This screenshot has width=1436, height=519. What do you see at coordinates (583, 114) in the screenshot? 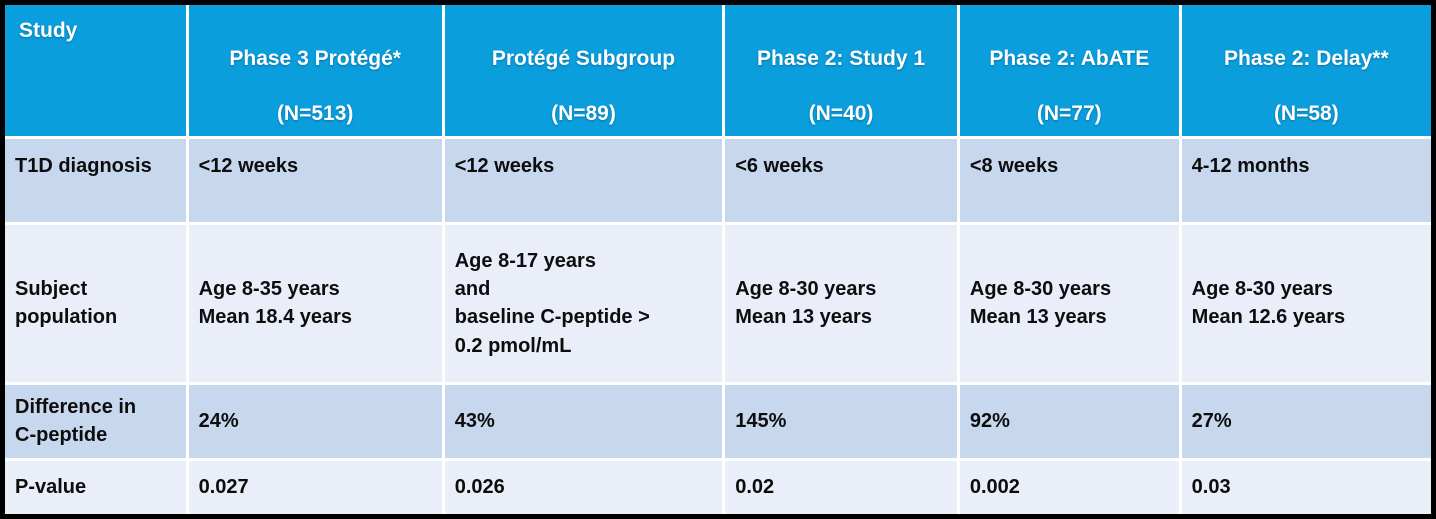
I see `study-n-count: (N=89)` at bounding box center [583, 114].